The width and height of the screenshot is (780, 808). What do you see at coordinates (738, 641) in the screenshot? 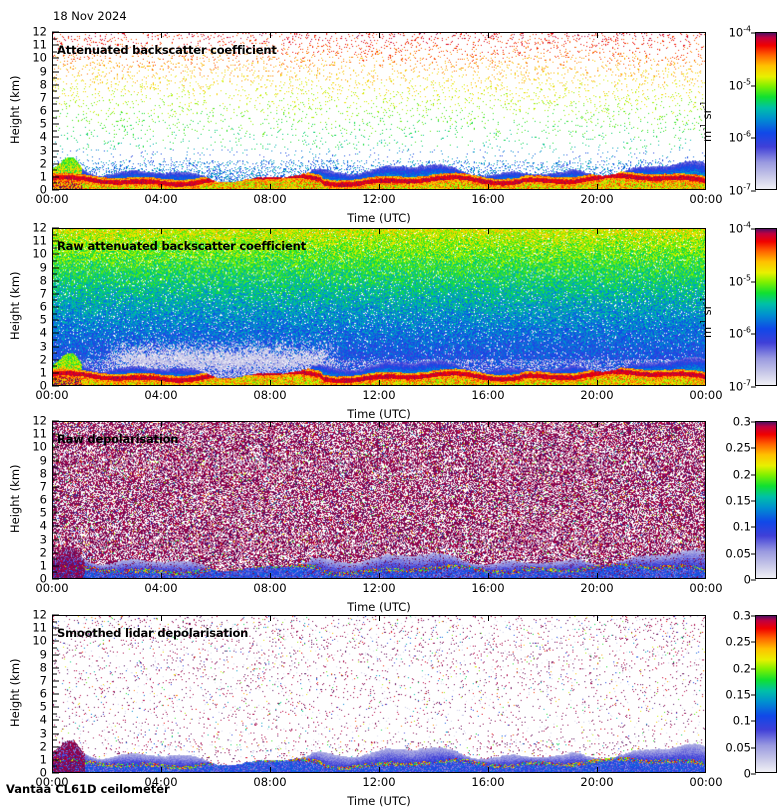
I see `colorbar-tick-label: 0.25` at bounding box center [738, 641].